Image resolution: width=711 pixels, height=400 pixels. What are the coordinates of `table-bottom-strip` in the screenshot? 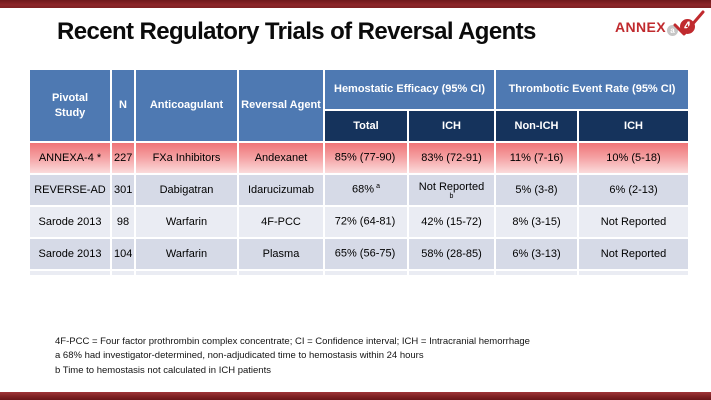 It's located at (359, 273).